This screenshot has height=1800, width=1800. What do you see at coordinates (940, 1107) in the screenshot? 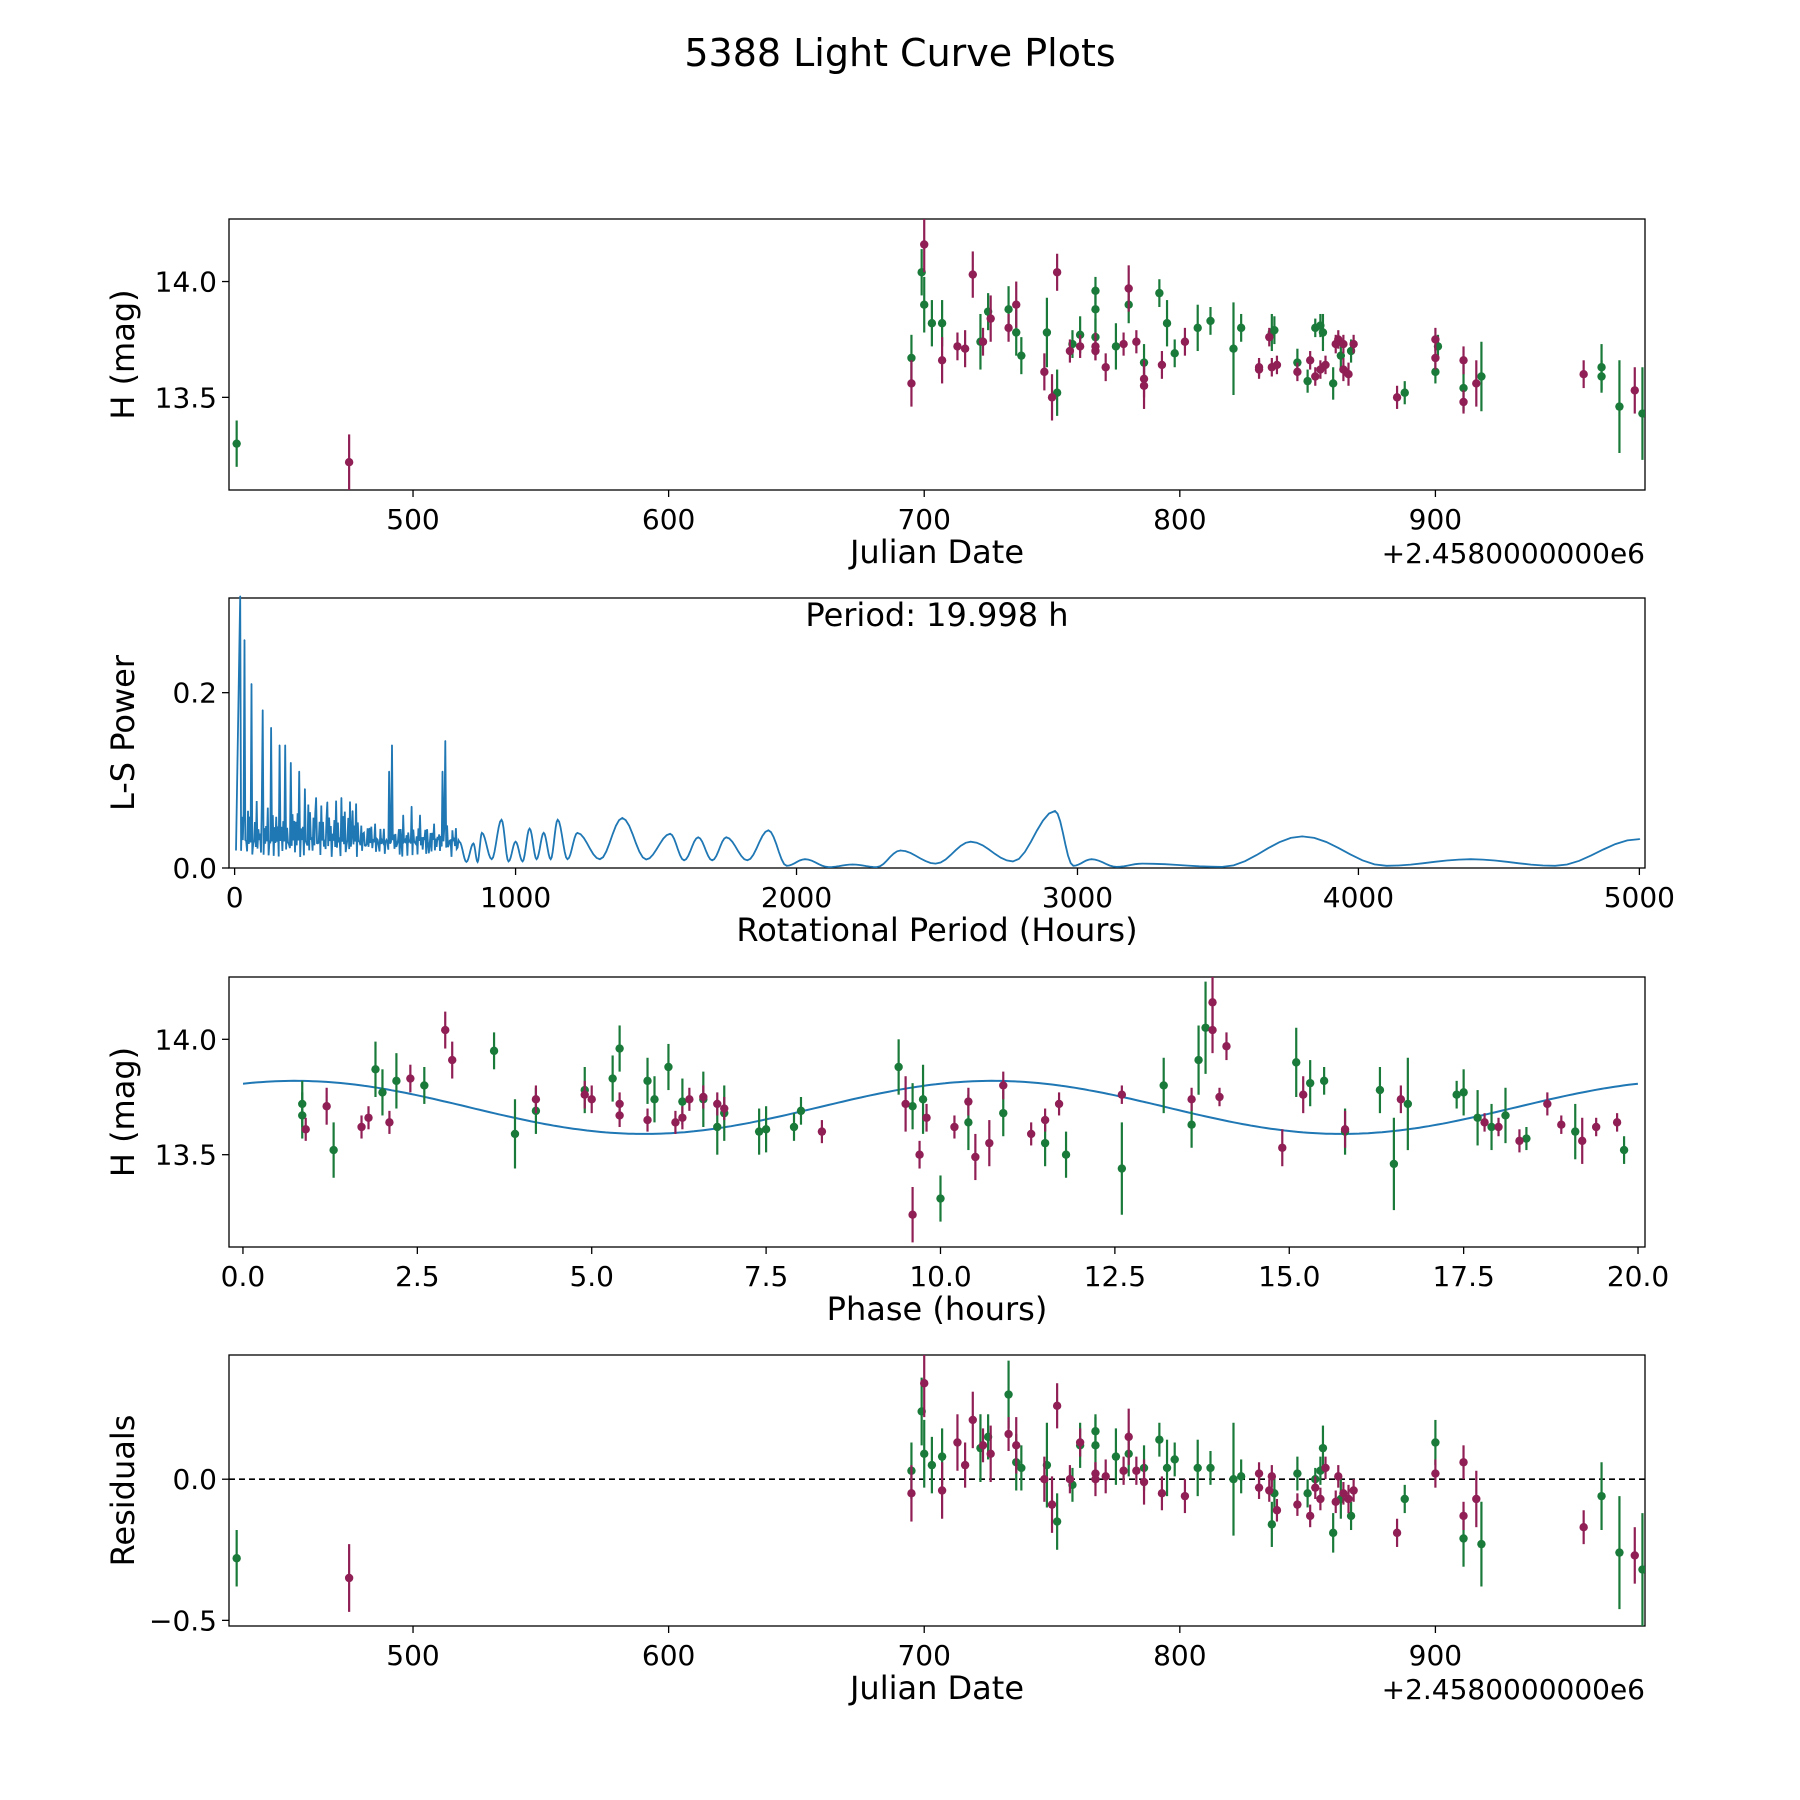
I see `model-fit-curve` at bounding box center [940, 1107].